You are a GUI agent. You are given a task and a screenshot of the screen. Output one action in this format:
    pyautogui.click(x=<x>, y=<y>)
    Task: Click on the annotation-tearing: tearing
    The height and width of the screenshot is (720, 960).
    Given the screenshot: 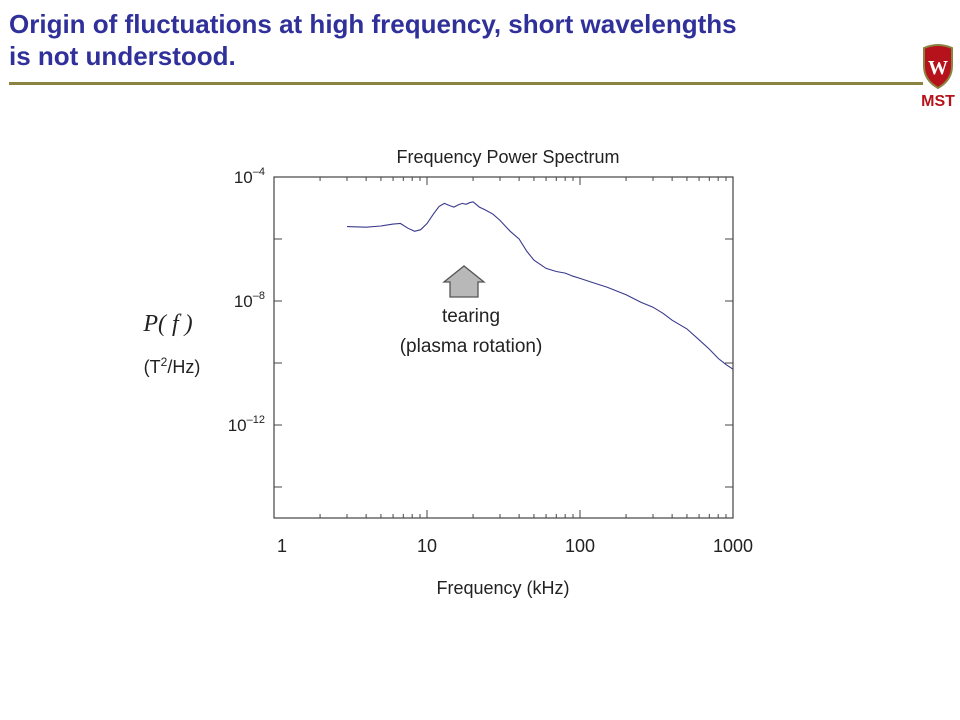 What is the action you would take?
    pyautogui.click(x=471, y=316)
    